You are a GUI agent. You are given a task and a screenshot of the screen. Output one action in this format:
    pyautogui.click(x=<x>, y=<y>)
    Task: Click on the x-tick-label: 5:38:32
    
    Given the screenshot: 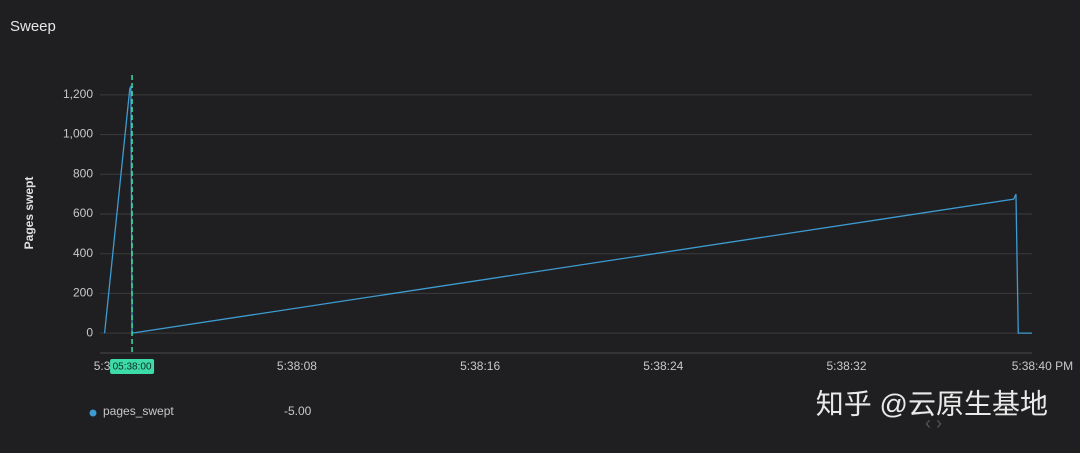 What is the action you would take?
    pyautogui.click(x=846, y=366)
    